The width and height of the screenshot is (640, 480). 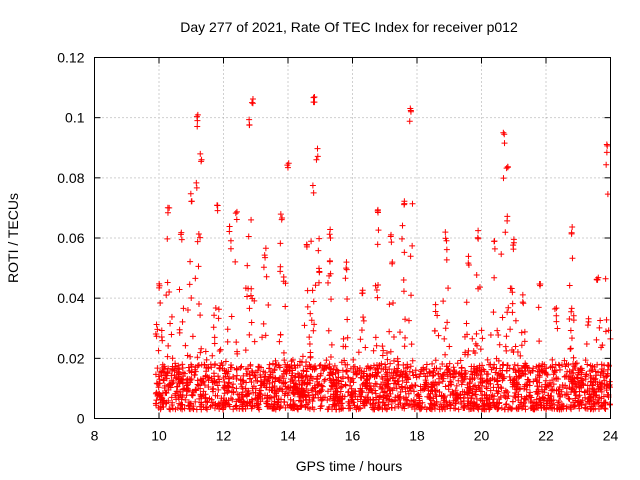 What do you see at coordinates (70, 298) in the screenshot?
I see `y-tick-label: 0.04` at bounding box center [70, 298].